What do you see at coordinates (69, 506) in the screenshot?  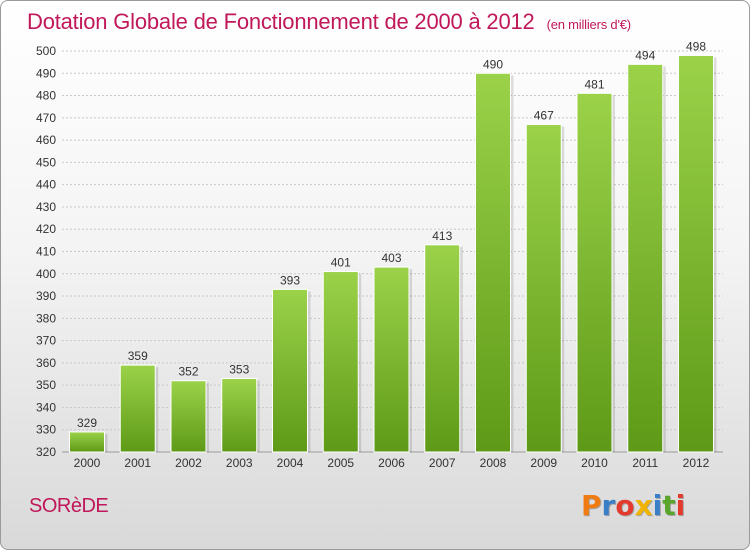 I see `commune-name: SORèDE` at bounding box center [69, 506].